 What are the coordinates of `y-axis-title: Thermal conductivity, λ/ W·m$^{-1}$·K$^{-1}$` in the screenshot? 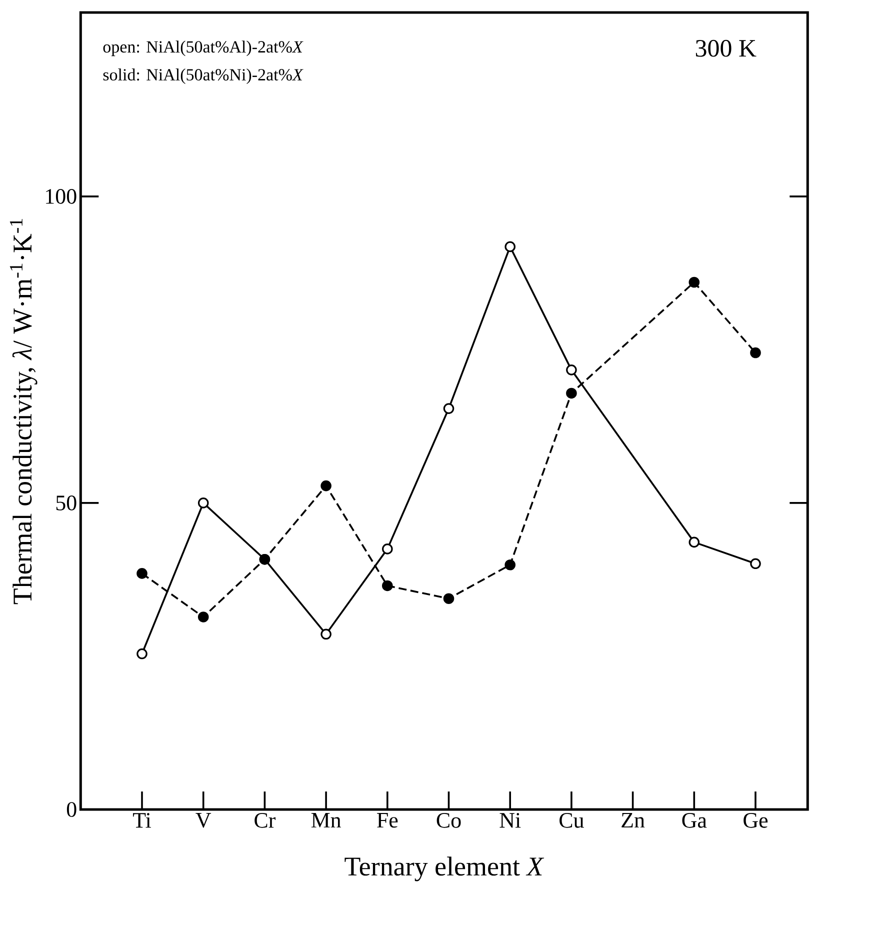 It's located at (24, 411).